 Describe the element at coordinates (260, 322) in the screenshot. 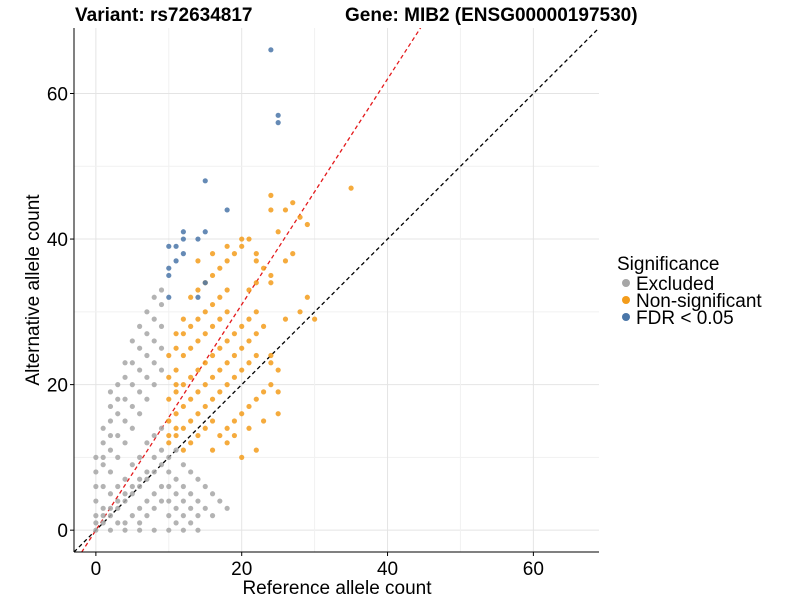

I see `series-non-significant` at that location.